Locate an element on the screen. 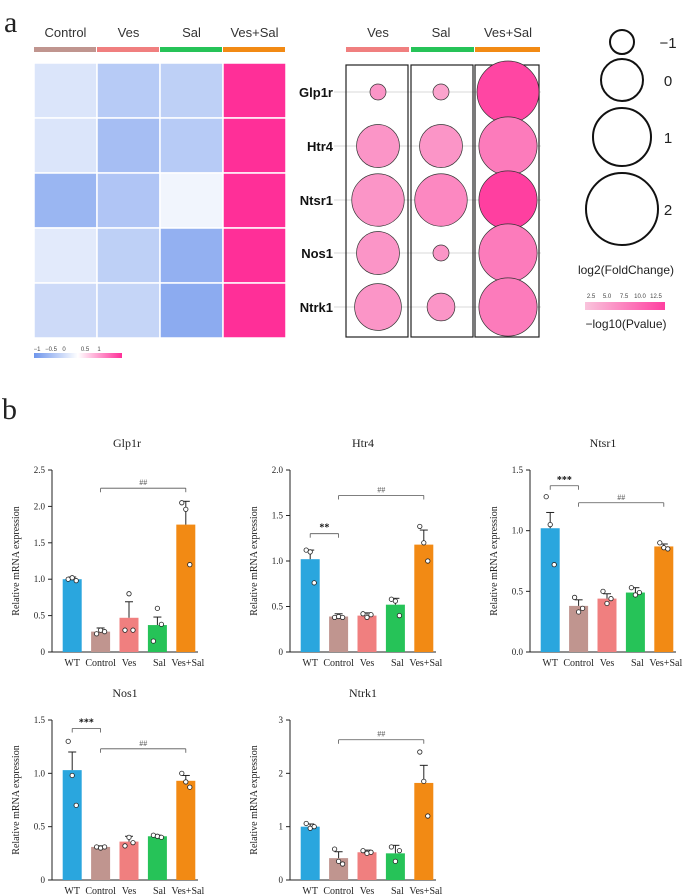 This screenshot has width=685, height=894. significance-label: ** is located at coordinates (324, 528).